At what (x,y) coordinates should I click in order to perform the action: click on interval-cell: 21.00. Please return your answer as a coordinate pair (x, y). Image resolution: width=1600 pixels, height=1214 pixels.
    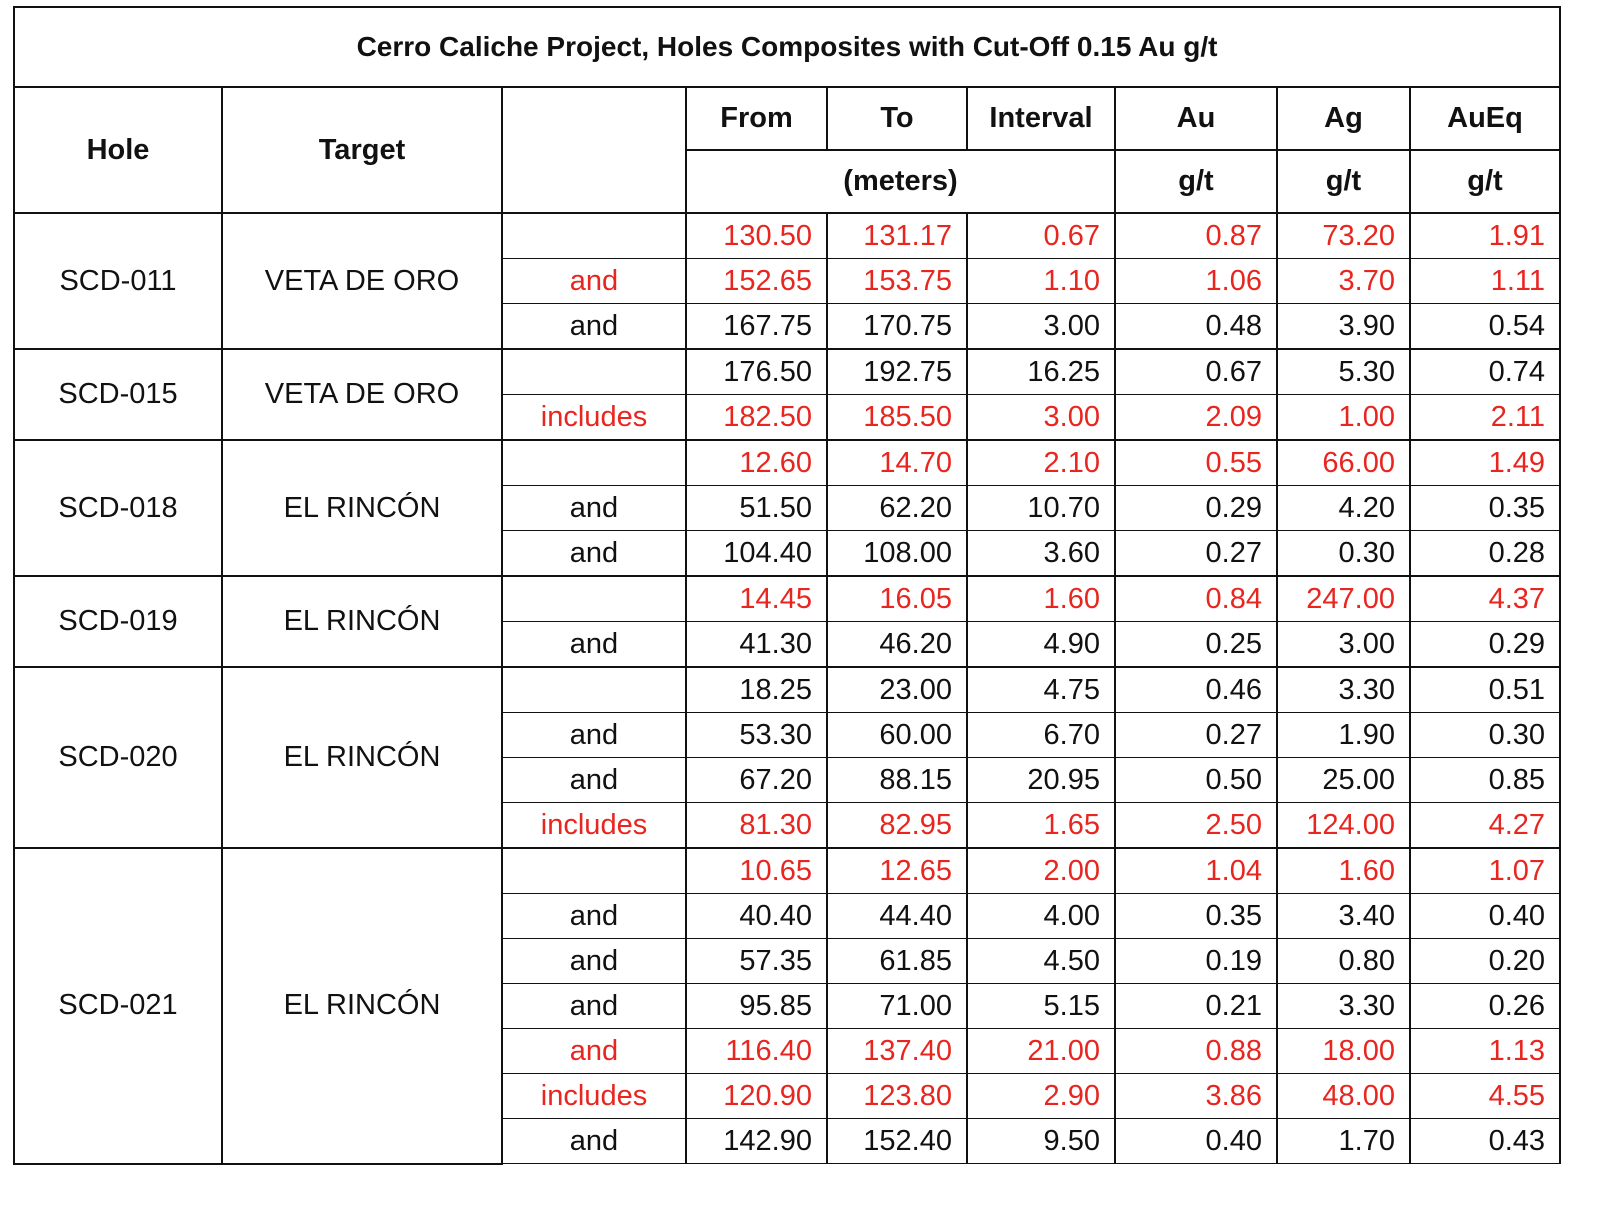
    Looking at the image, I should click on (1041, 1051).